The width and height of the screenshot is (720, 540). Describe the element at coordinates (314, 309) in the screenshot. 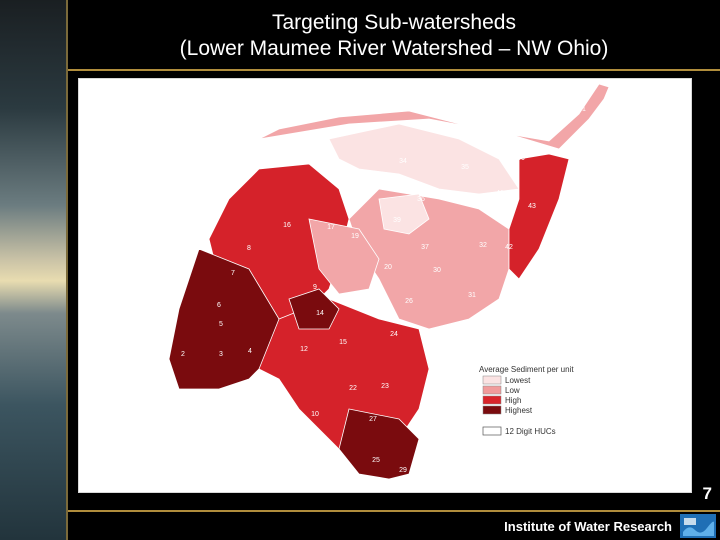

I see `region-central-highest` at that location.